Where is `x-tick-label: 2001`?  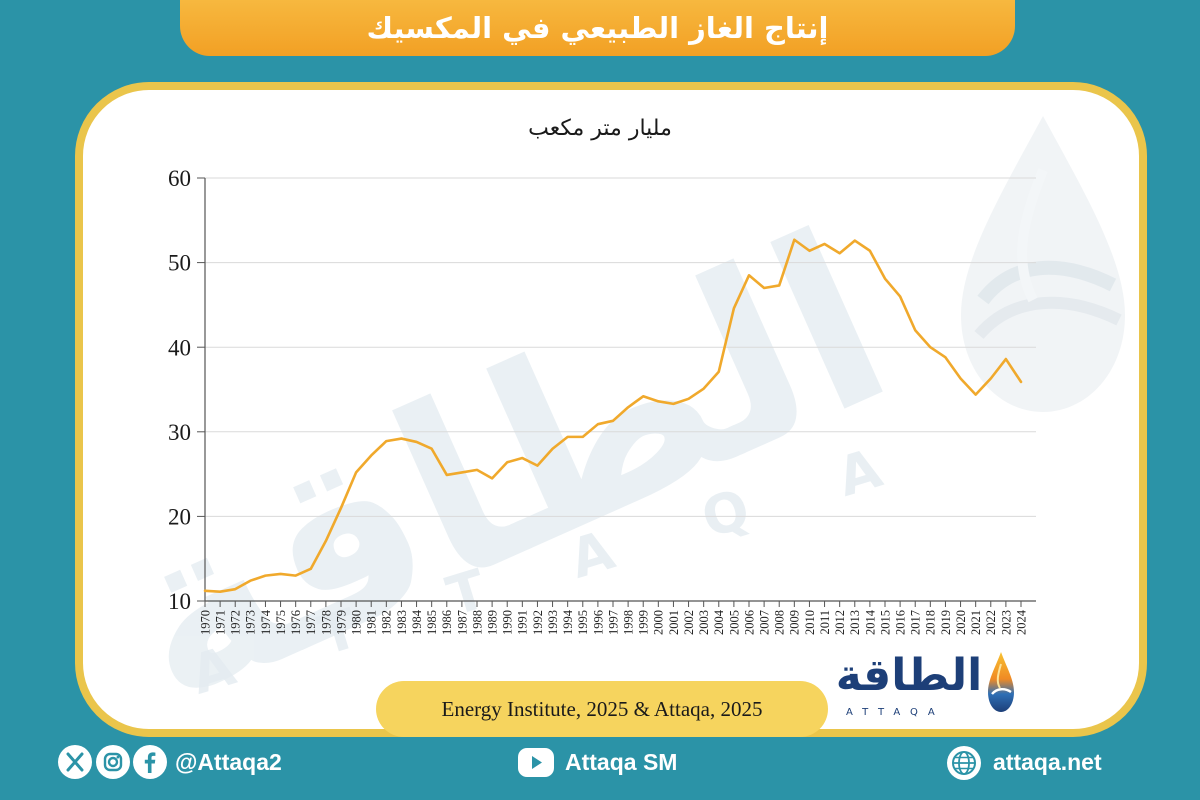 x-tick-label: 2001 is located at coordinates (674, 622).